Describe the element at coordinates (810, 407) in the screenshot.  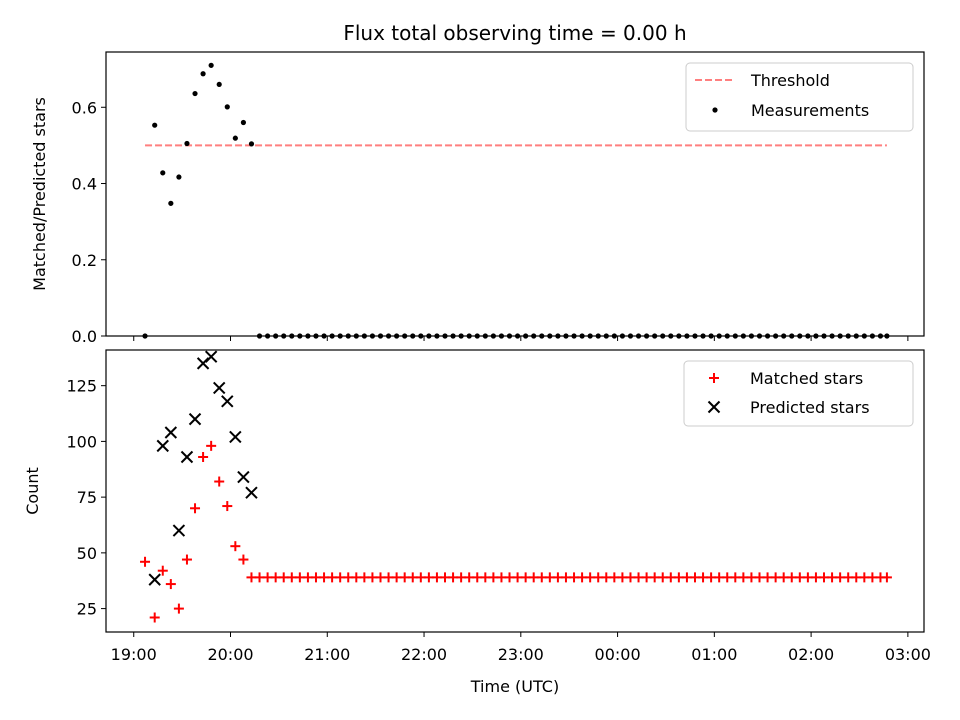
I see `legend-predicted-label: Predicted stars` at that location.